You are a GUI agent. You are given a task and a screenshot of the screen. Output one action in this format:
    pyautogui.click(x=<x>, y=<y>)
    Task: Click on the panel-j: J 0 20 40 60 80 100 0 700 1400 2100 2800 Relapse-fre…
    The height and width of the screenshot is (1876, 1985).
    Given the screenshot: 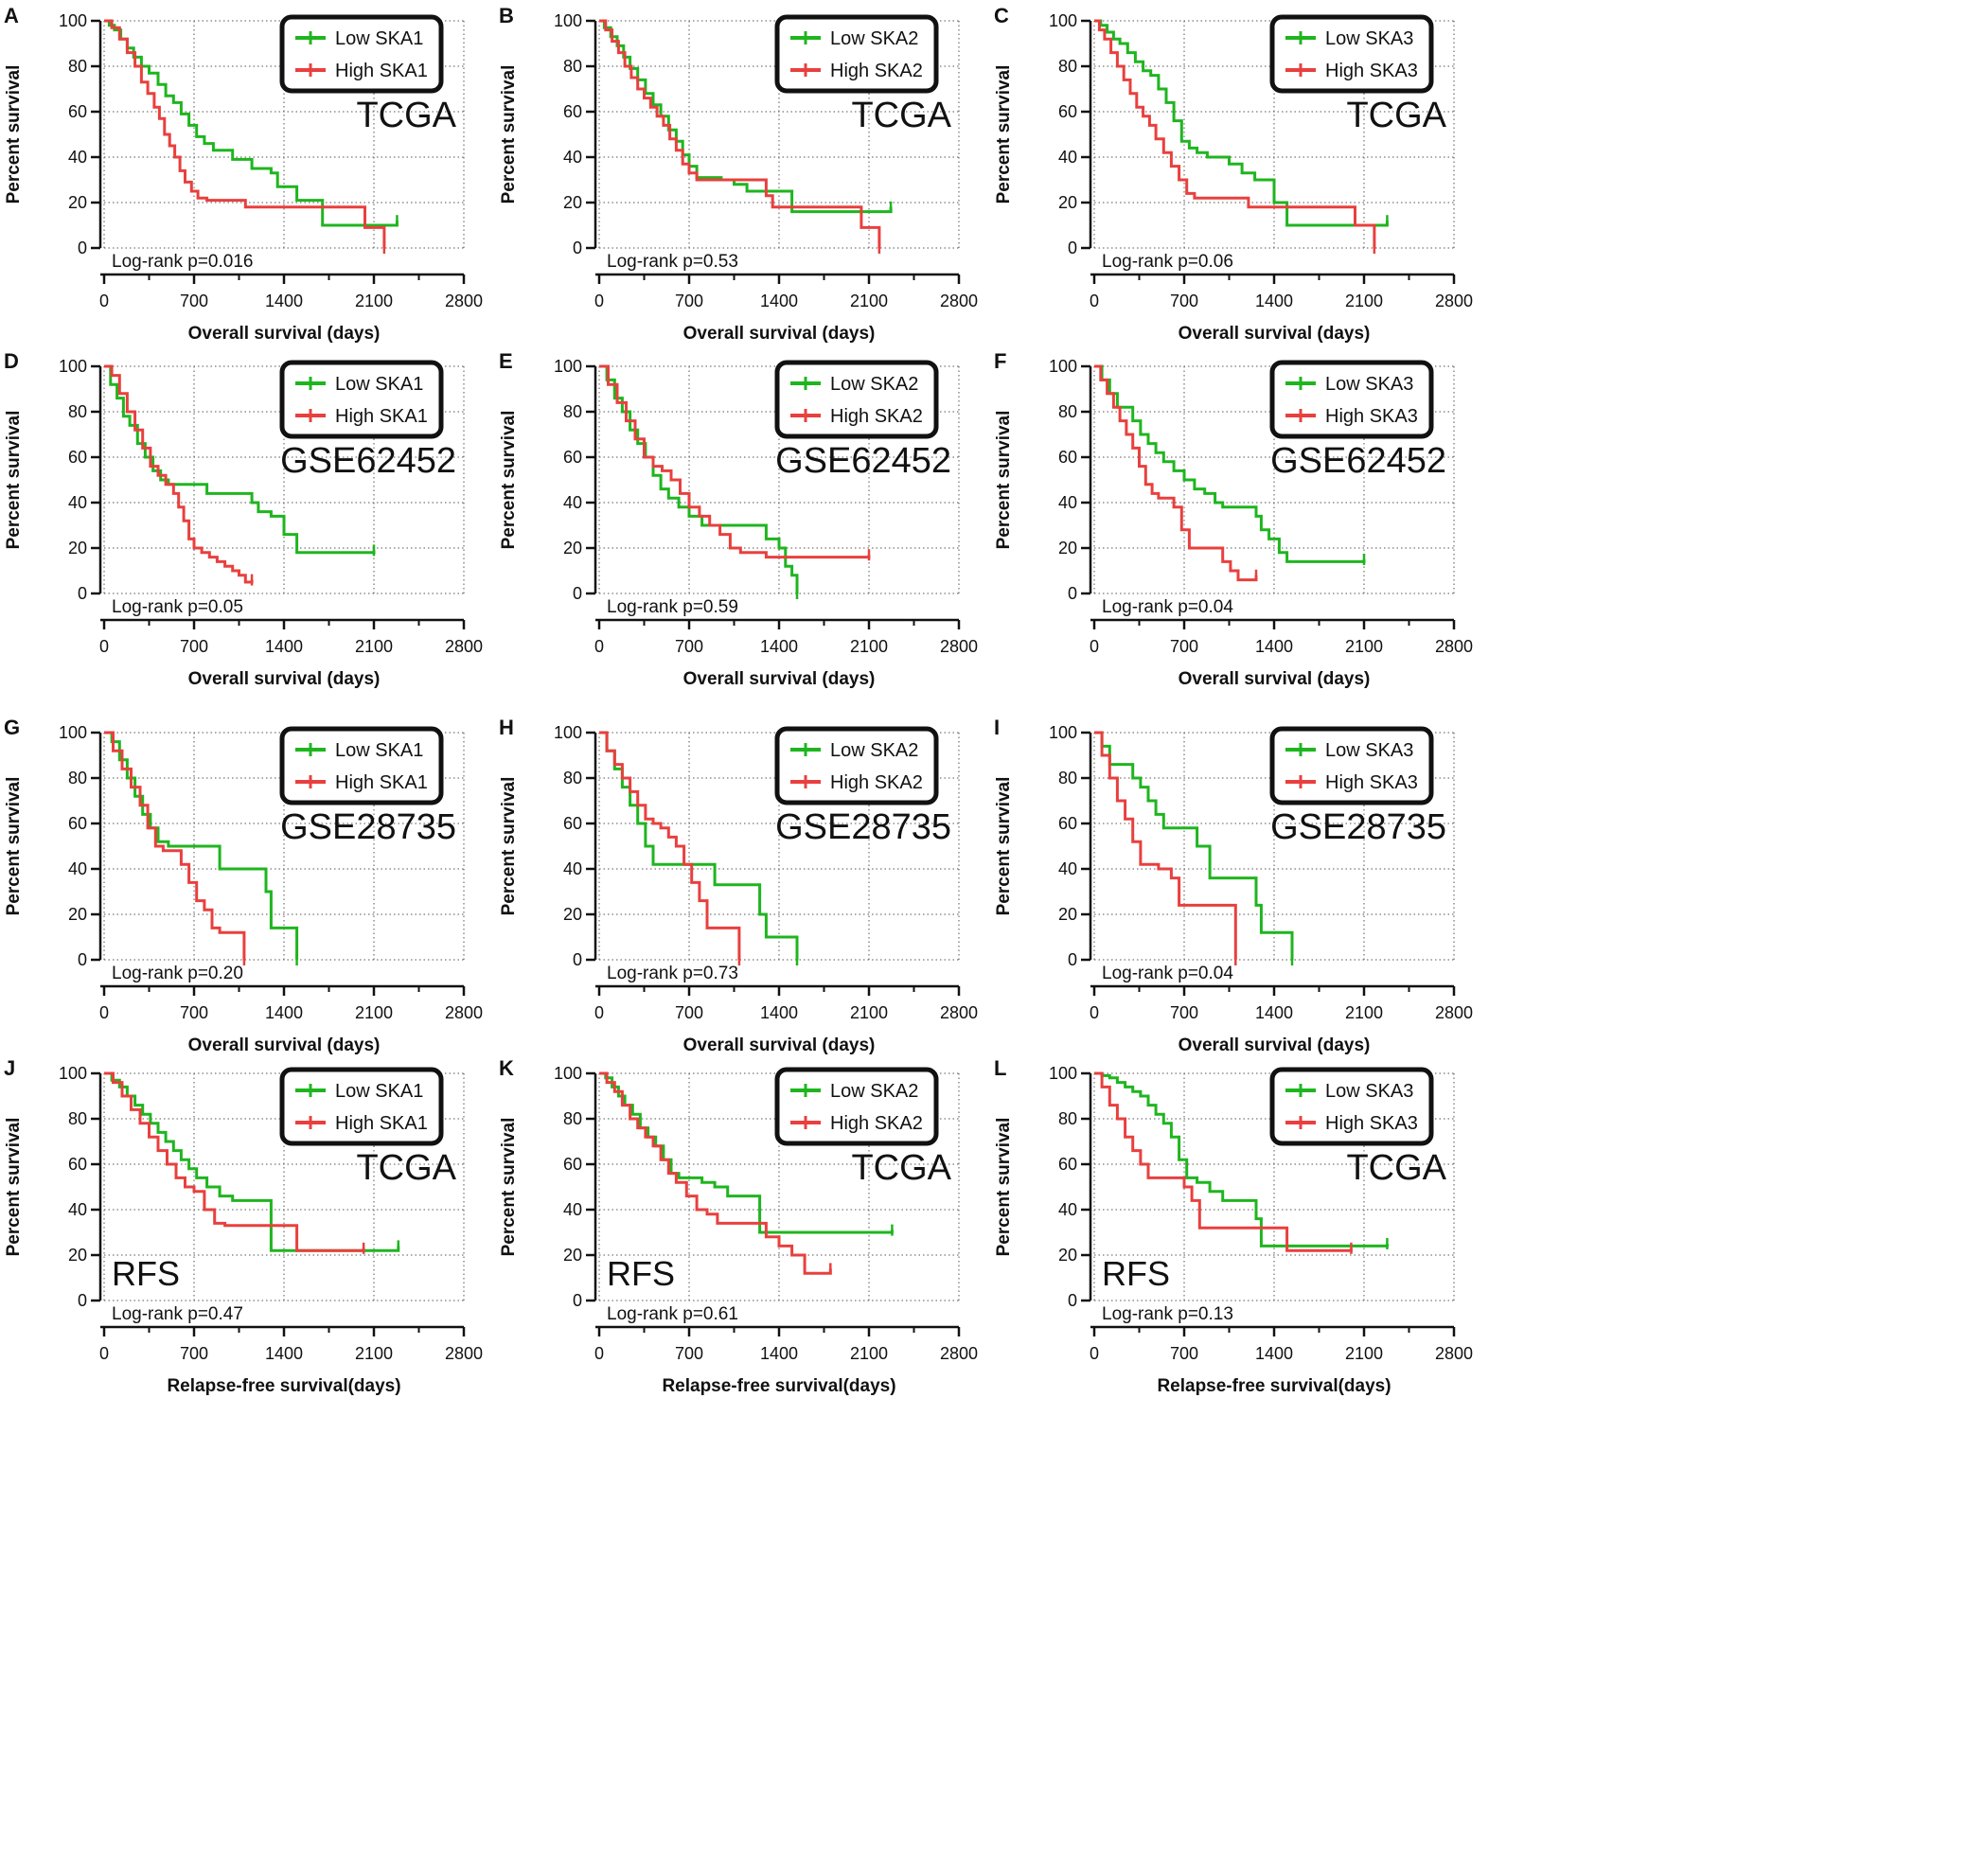 What is the action you would take?
    pyautogui.click(x=243, y=1226)
    